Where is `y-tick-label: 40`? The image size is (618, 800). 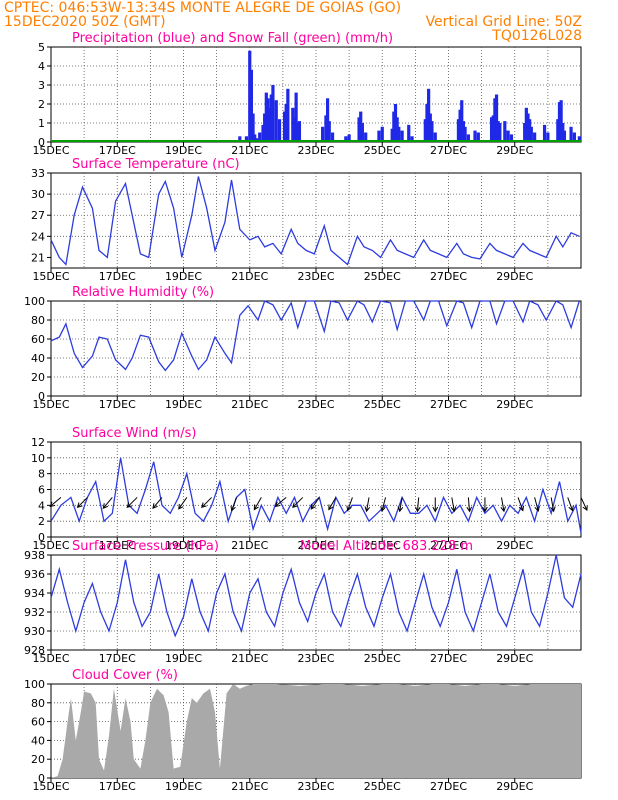 y-tick-label: 40 is located at coordinates (38, 740).